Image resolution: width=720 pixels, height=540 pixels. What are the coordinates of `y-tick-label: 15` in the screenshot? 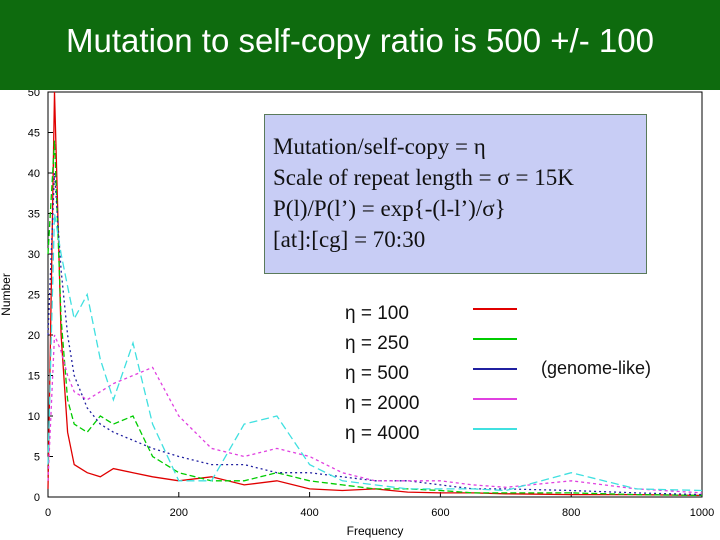 It's located at (34, 377).